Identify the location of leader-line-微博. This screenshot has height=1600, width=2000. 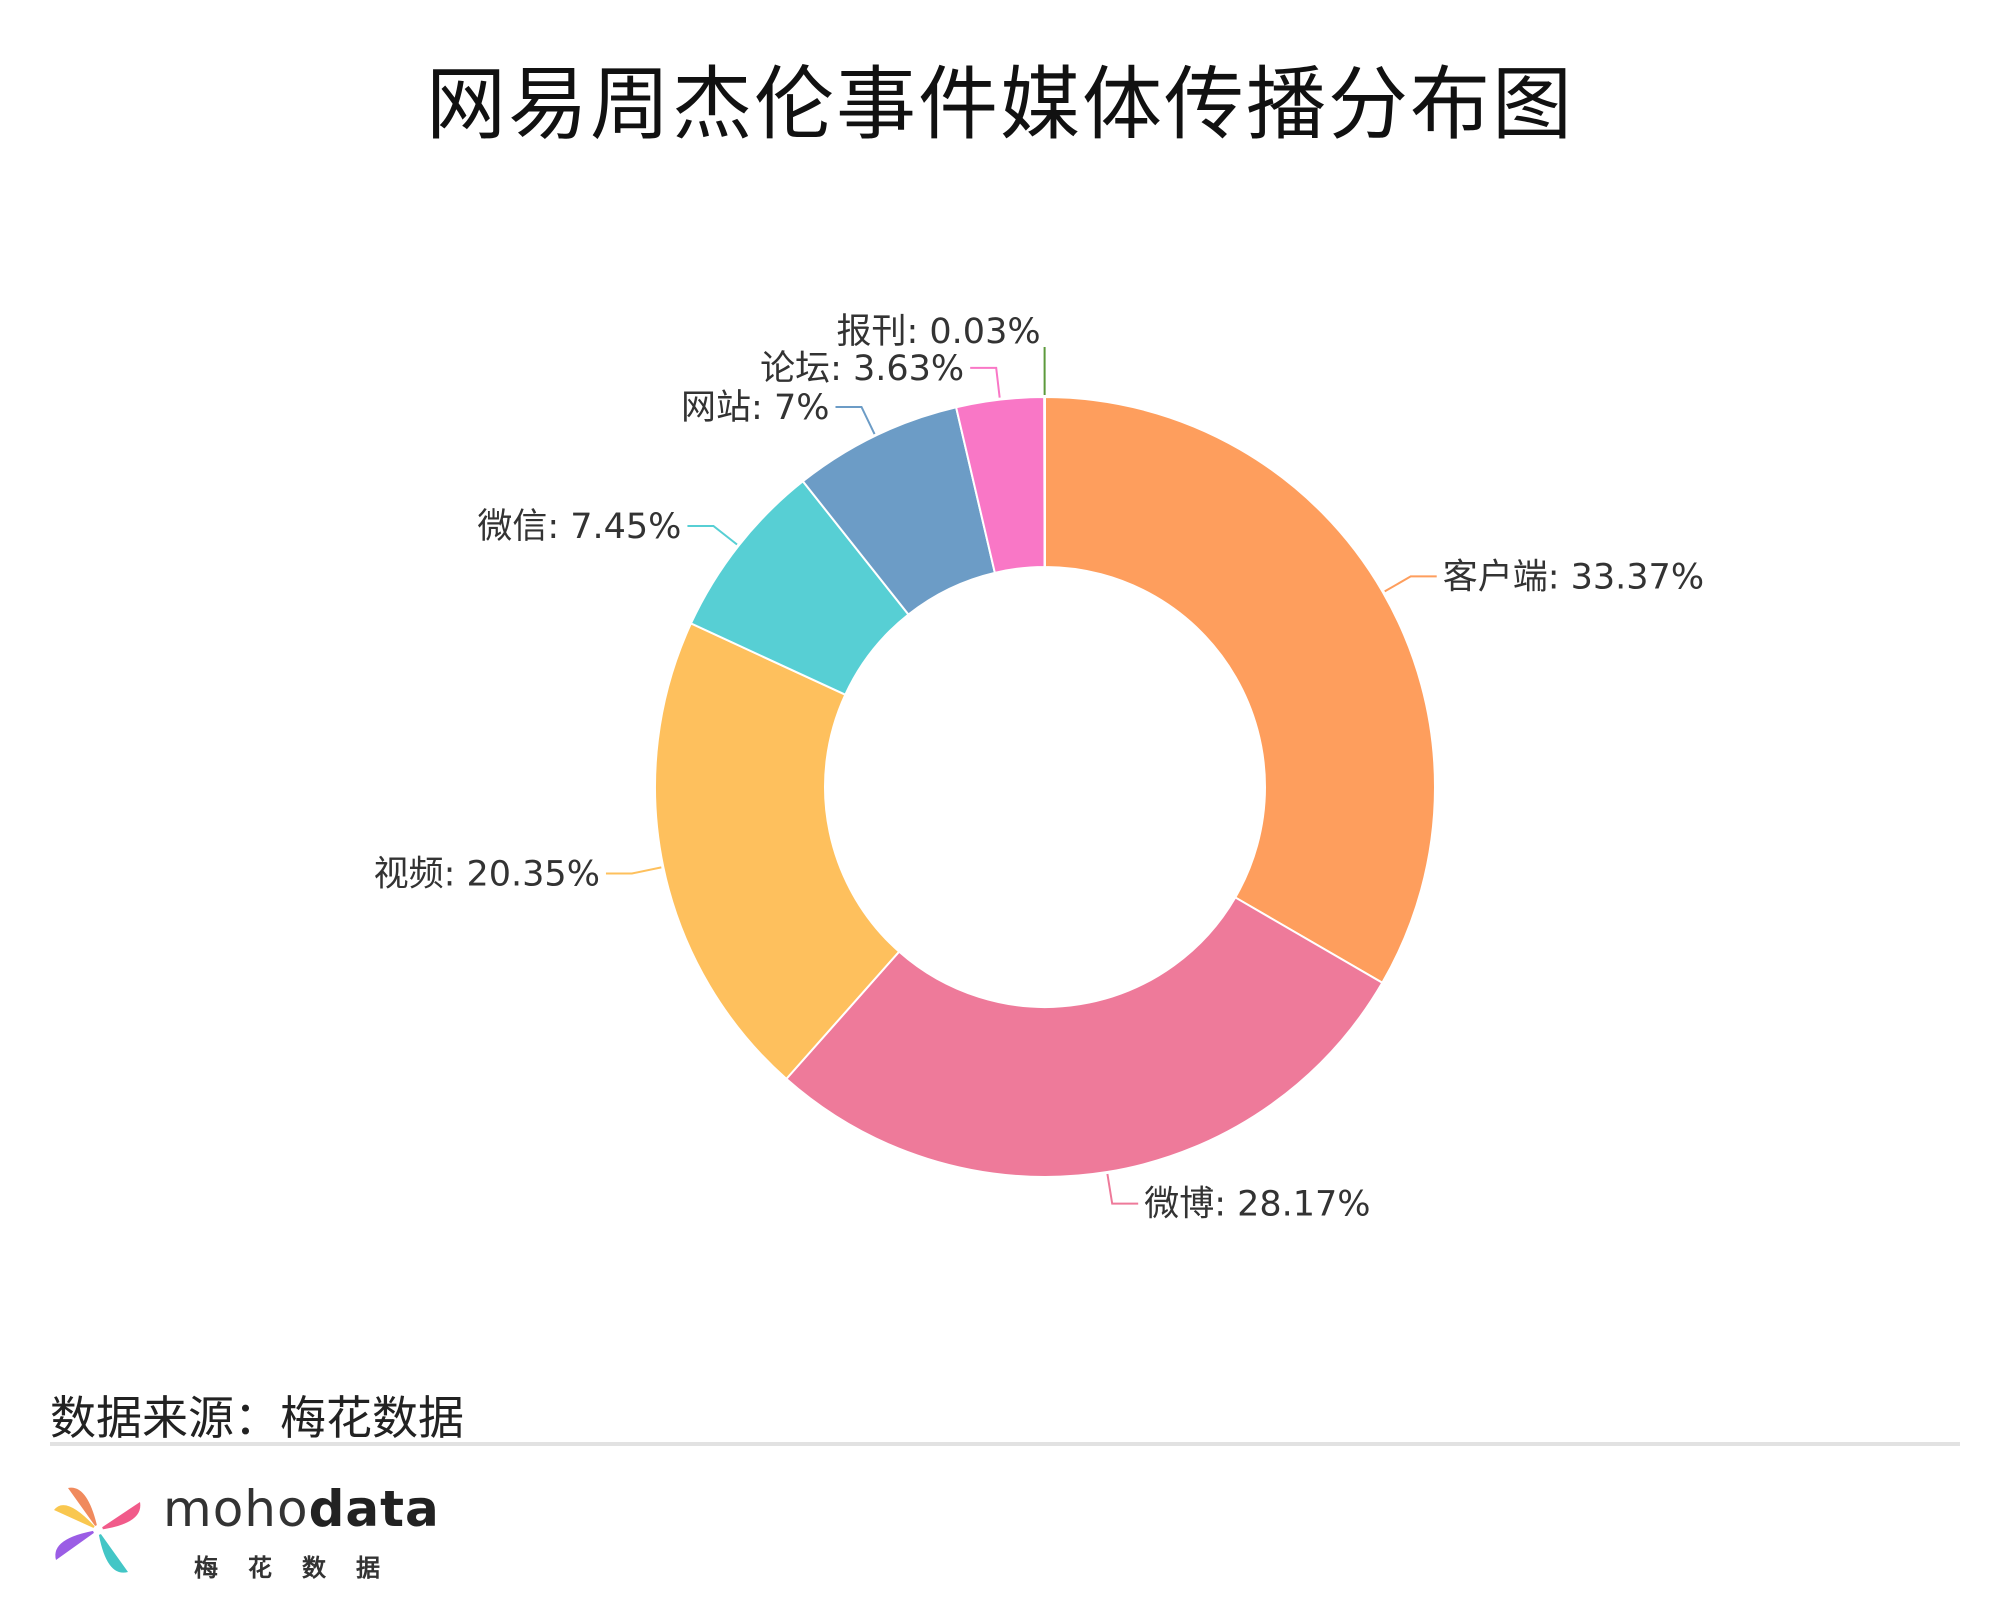
(1122, 1189).